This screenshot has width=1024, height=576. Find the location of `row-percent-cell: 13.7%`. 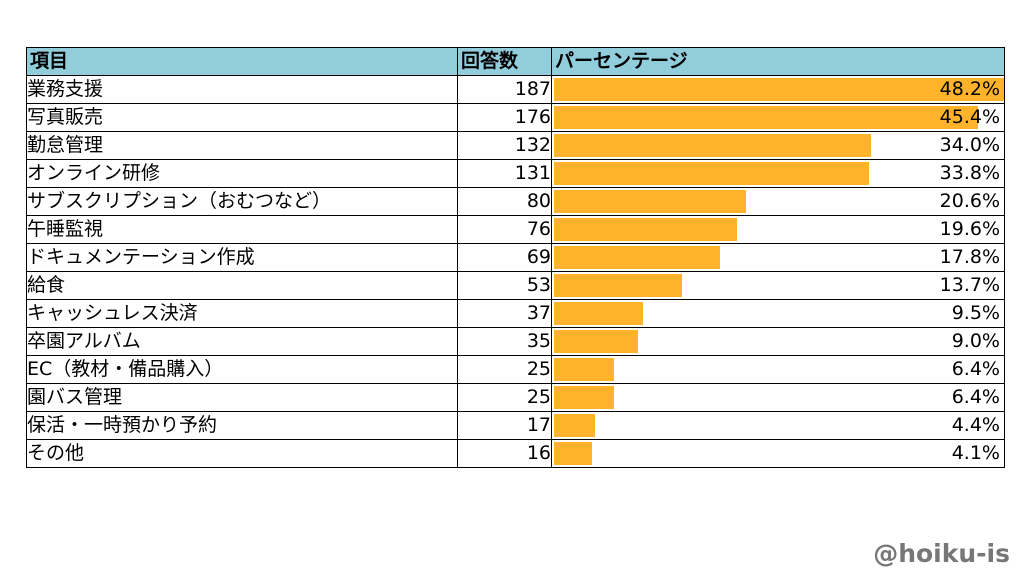

row-percent-cell: 13.7% is located at coordinates (778, 285).